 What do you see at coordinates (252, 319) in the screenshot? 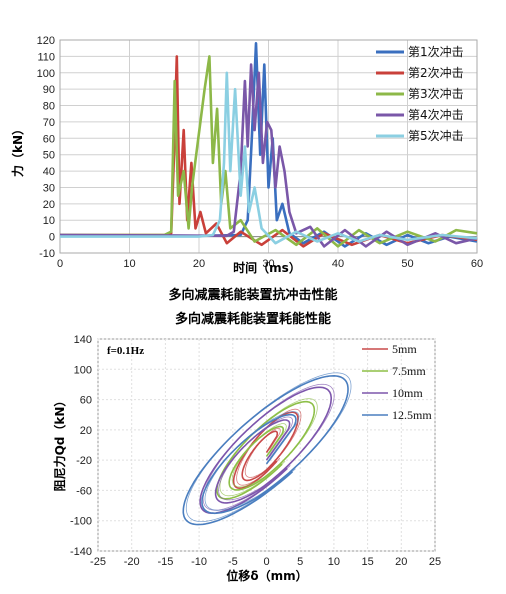
I see `energy-caption: 多向减震耗能装置耗能性能` at bounding box center [252, 319].